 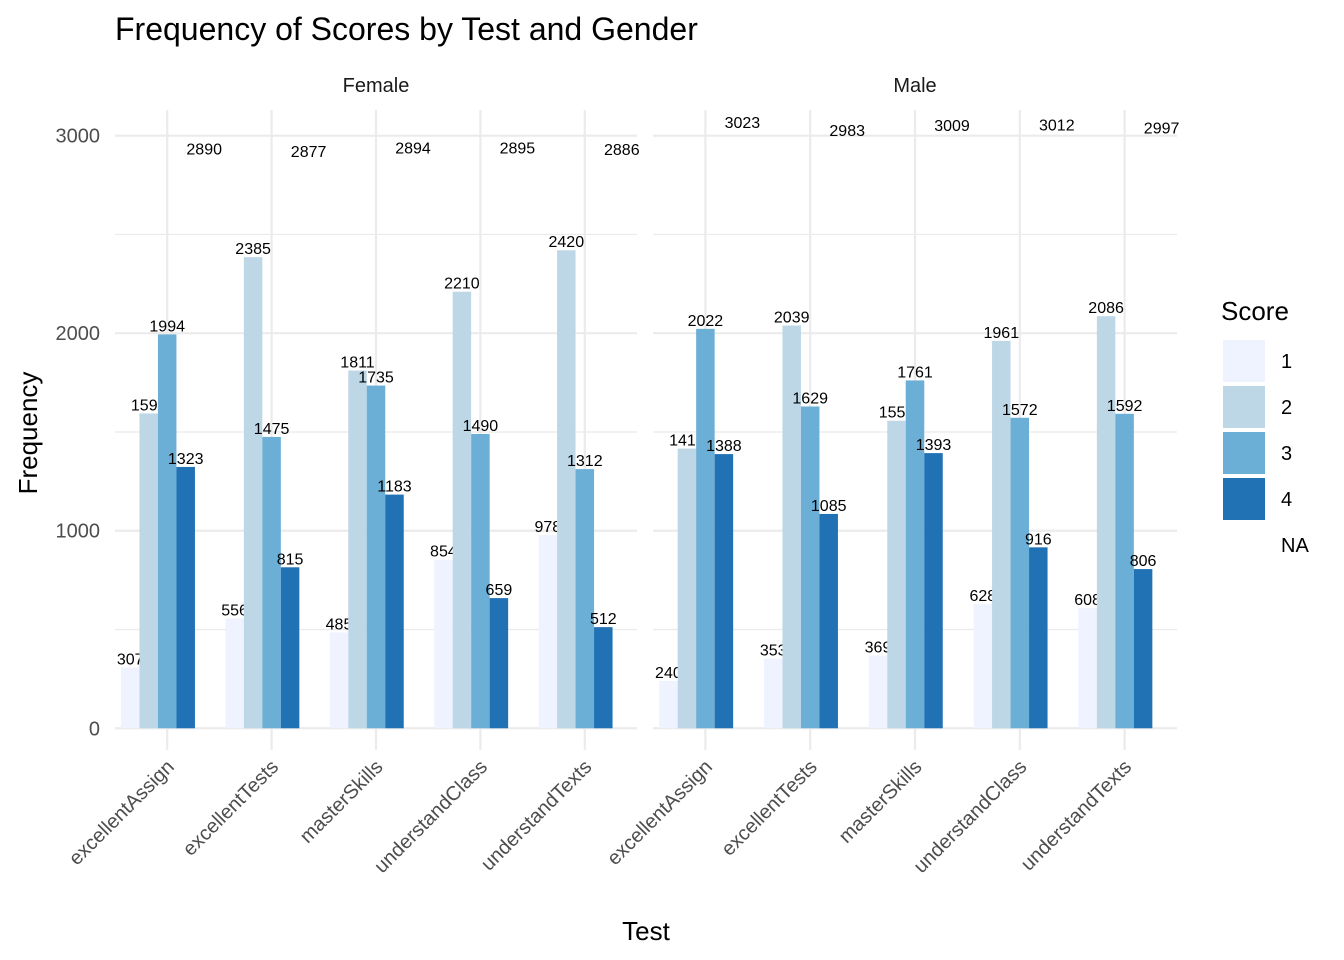 What do you see at coordinates (829, 506) in the screenshot?
I see `data-label: 1085` at bounding box center [829, 506].